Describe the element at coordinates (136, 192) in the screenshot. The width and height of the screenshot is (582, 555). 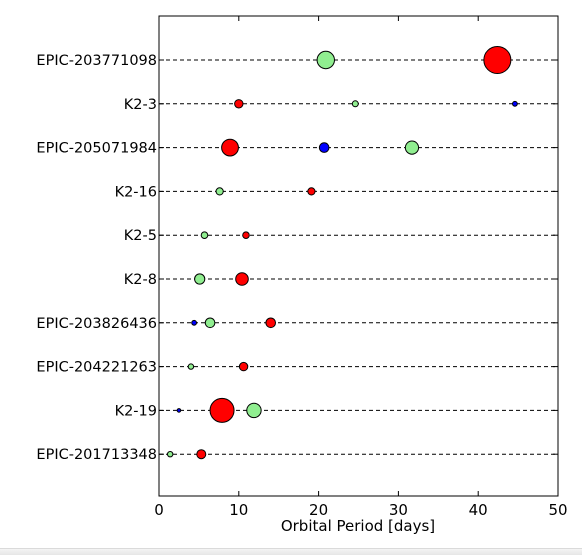
I see `y-tick-label: K2-16` at that location.